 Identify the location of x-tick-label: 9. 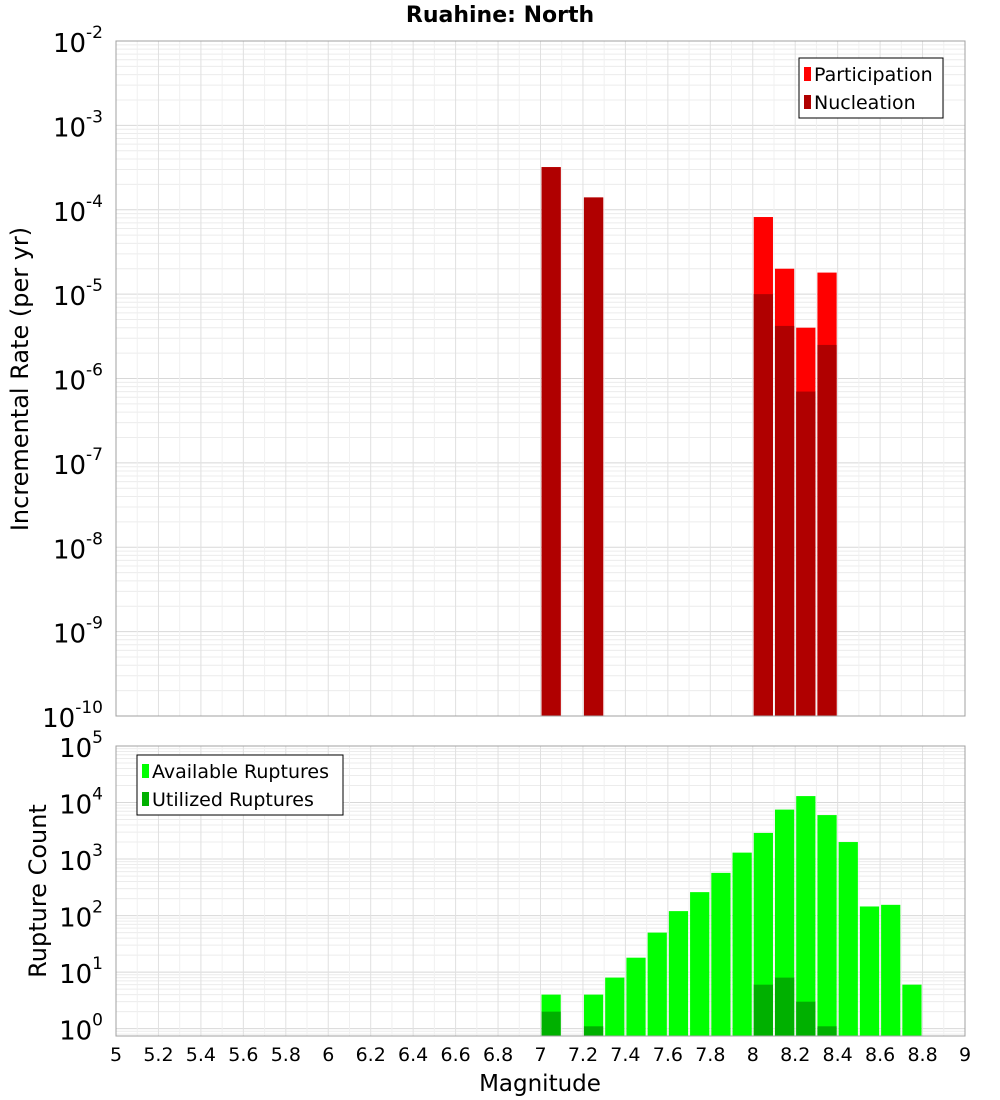
(965, 1055).